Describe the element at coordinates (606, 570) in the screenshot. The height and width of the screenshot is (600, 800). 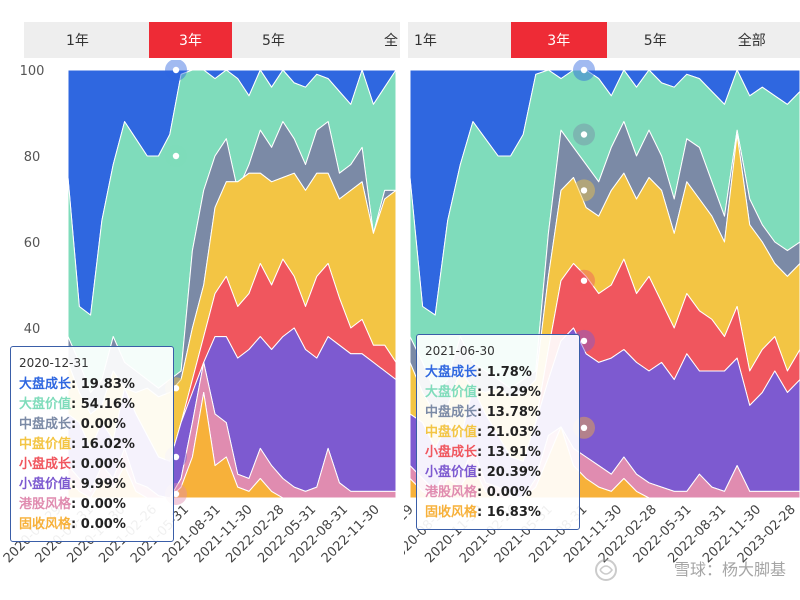
I see `snowball-logo-icon` at that location.